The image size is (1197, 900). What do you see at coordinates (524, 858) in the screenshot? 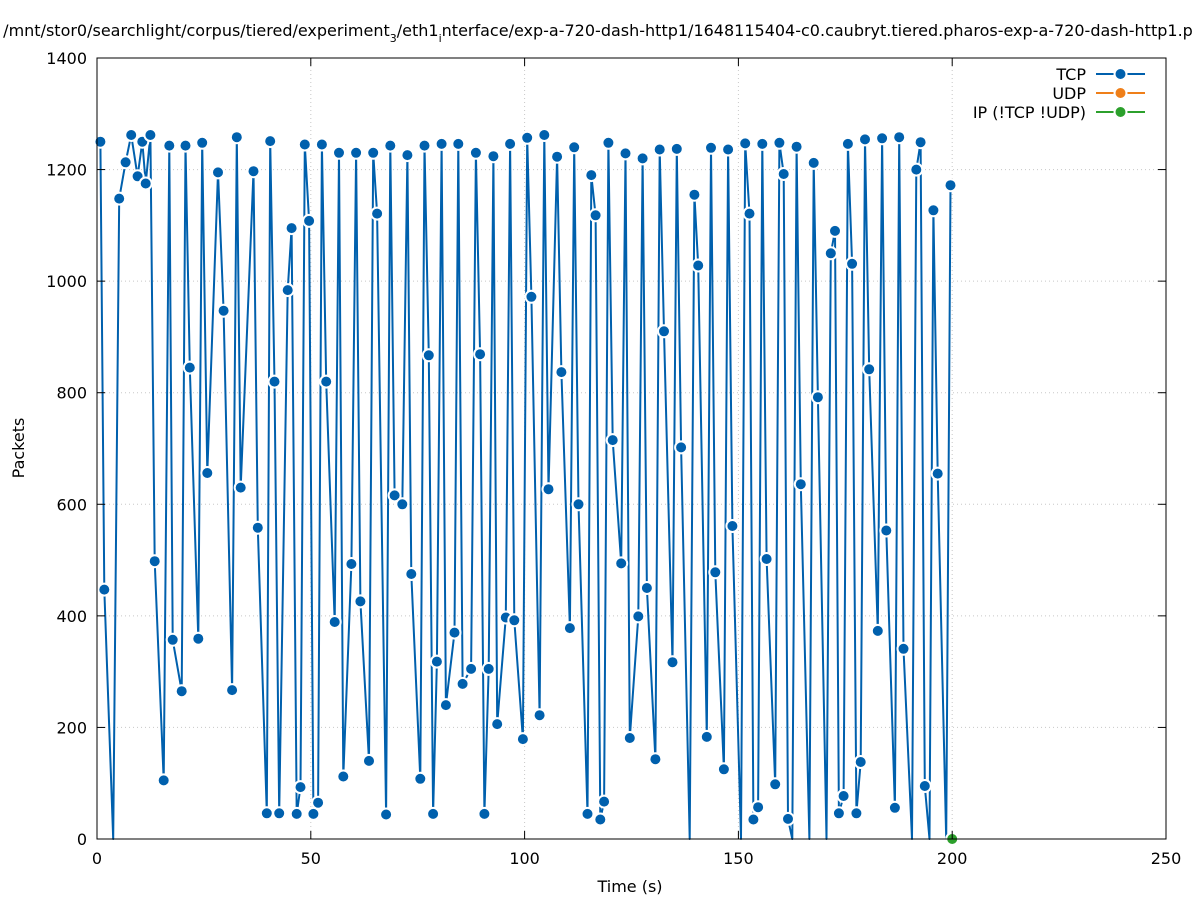
I see `x-tick-label: 100` at bounding box center [524, 858].